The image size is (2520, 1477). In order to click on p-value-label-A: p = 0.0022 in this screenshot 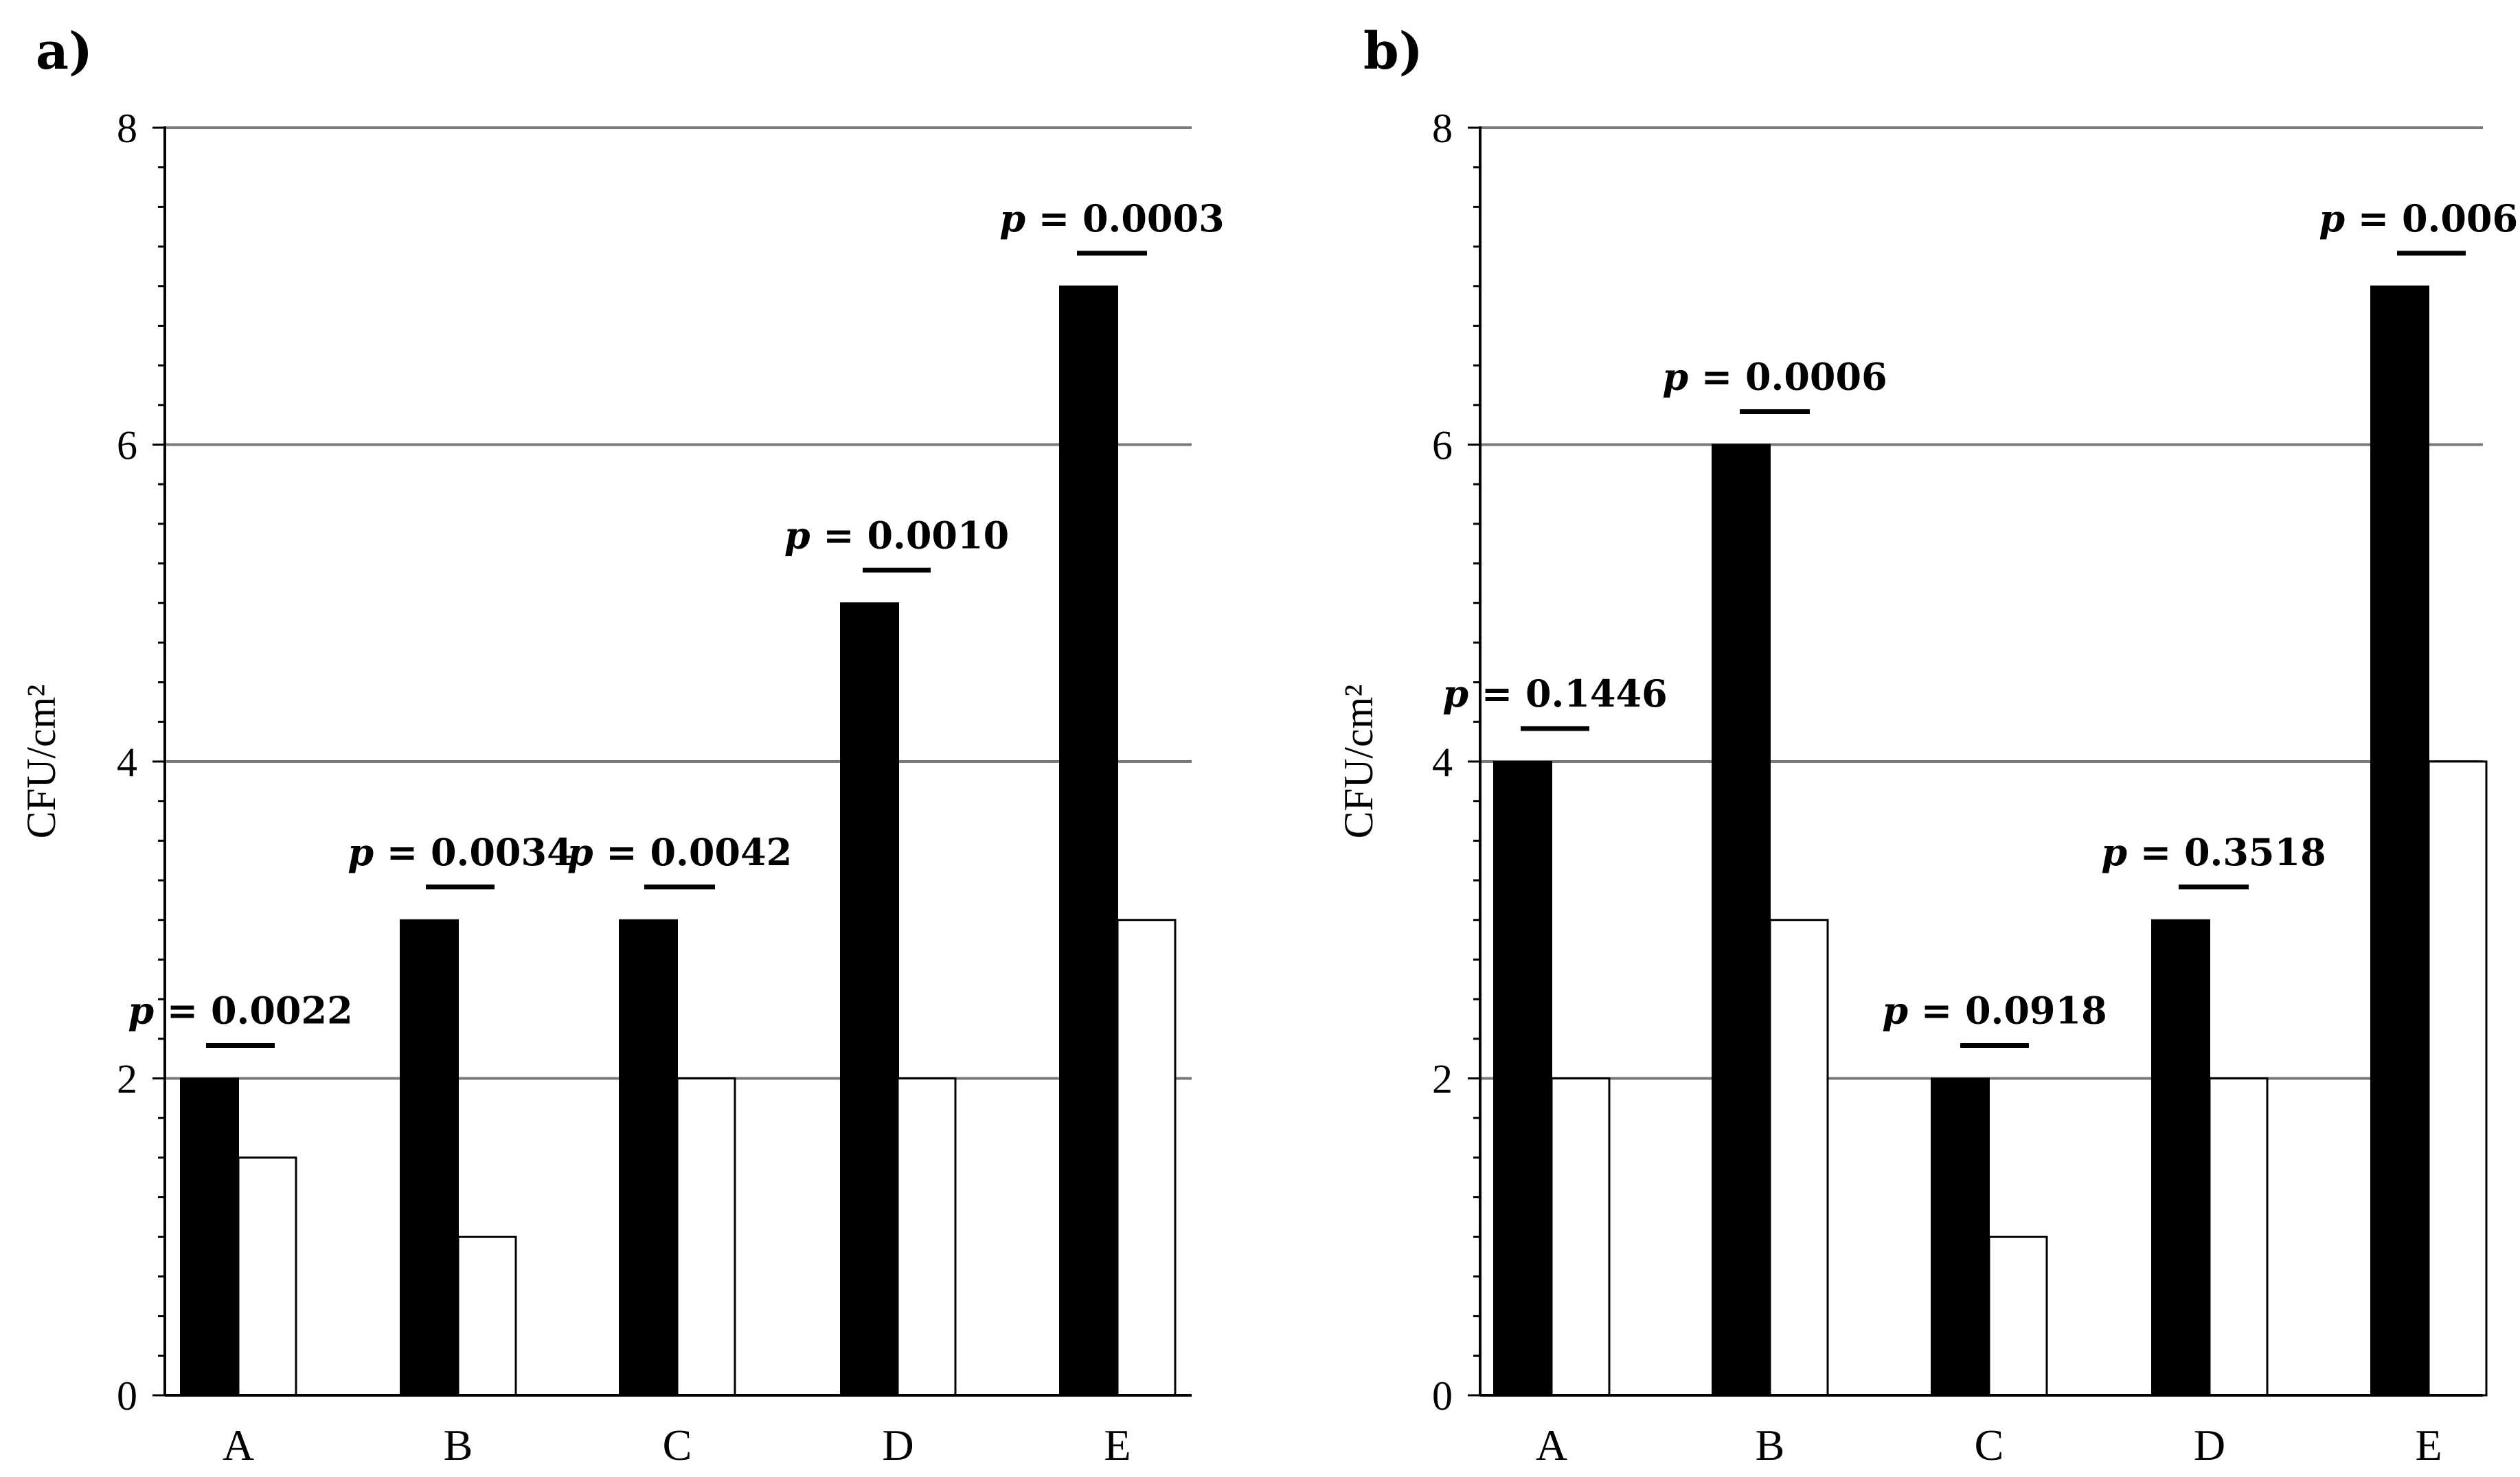, I will do `click(240, 1011)`.